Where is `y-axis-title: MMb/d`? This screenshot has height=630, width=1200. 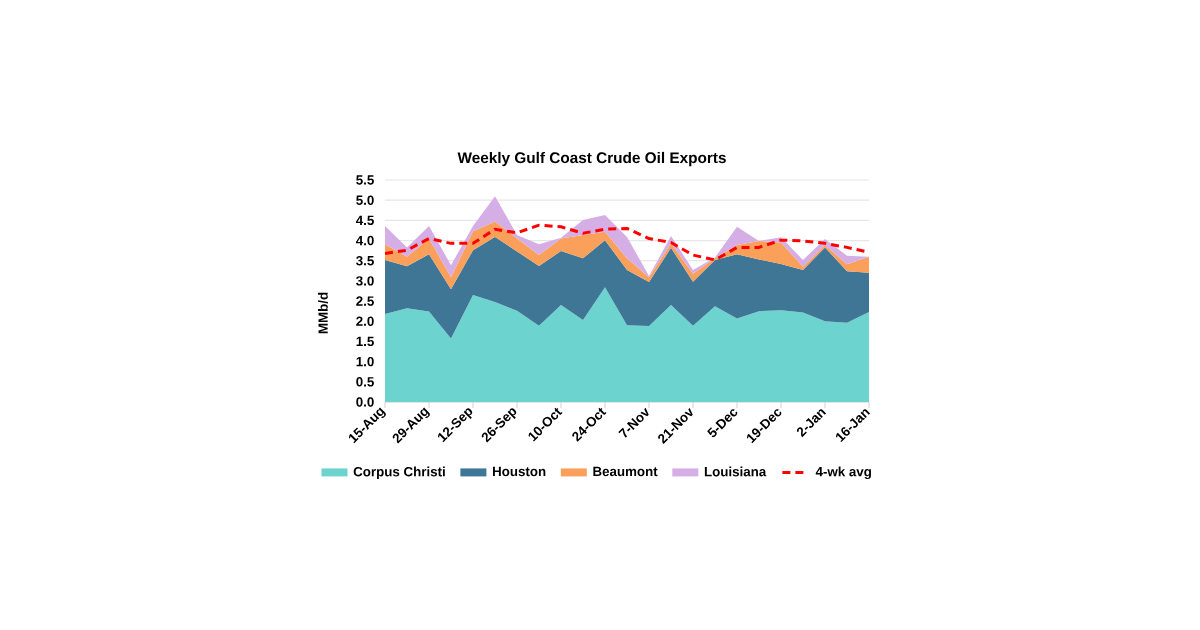 y-axis-title: MMb/d is located at coordinates (323, 313).